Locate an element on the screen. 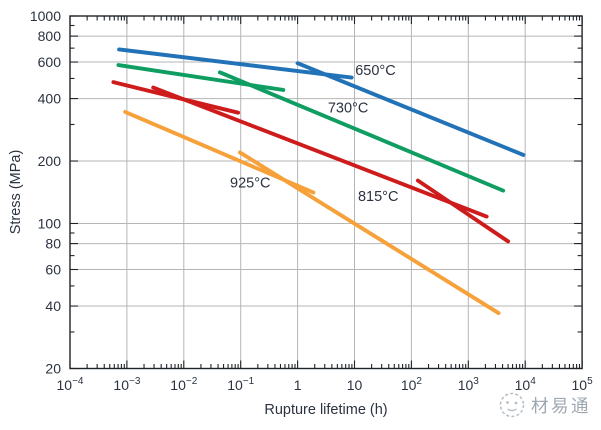 Image resolution: width=601 pixels, height=430 pixels. x-tick-label-exponent: 5 is located at coordinates (590, 381).